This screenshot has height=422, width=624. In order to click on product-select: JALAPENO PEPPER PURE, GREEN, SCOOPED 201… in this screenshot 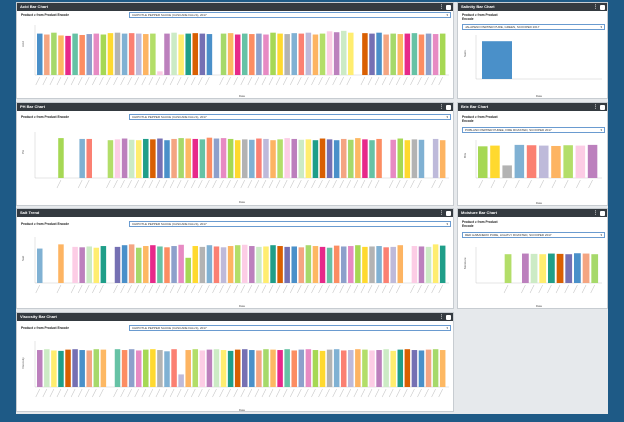, I will do `click(533, 27)`.